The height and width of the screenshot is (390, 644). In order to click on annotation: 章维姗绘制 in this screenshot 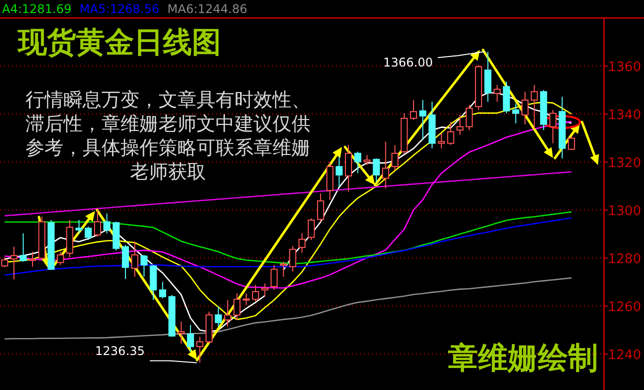, I will do `click(523, 358)`.